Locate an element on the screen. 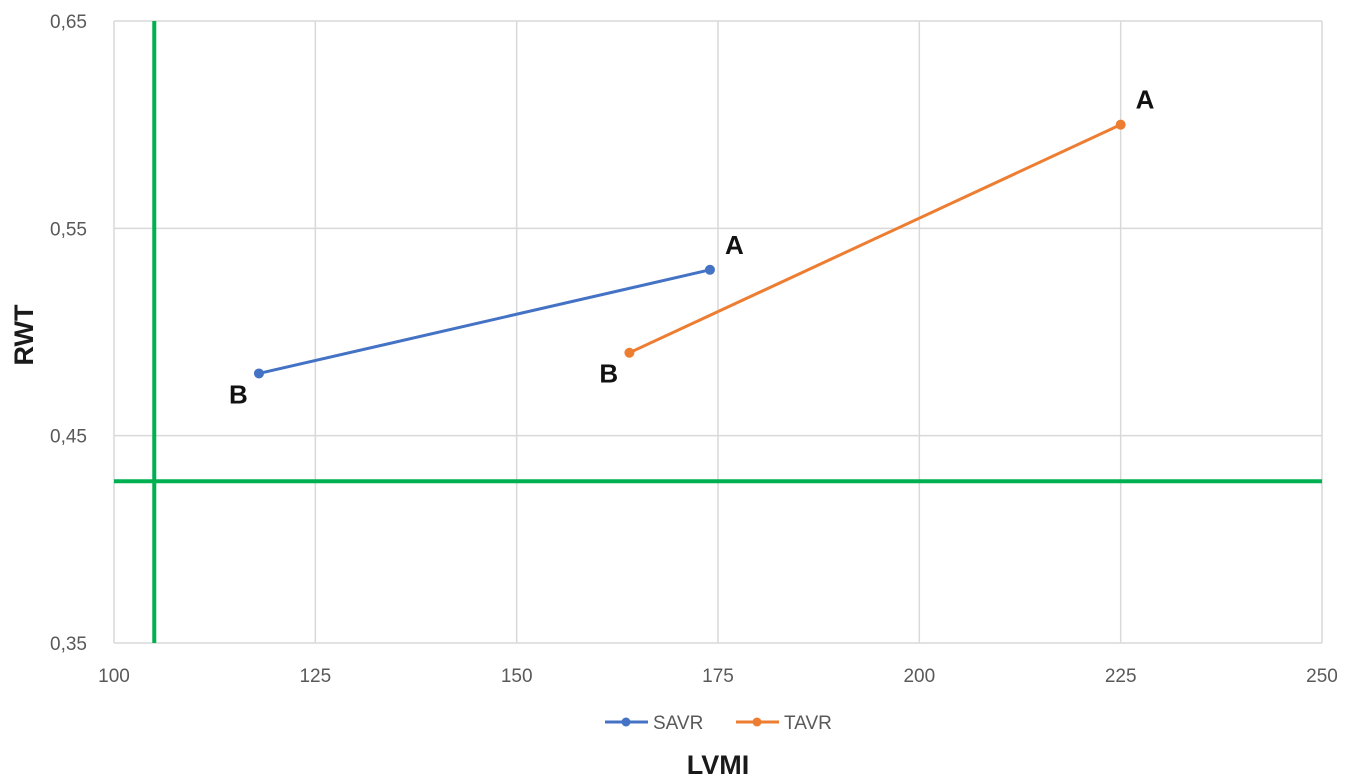  y-tick-labels: 0,35 0,45 0,55 0,65 is located at coordinates (68, 333).